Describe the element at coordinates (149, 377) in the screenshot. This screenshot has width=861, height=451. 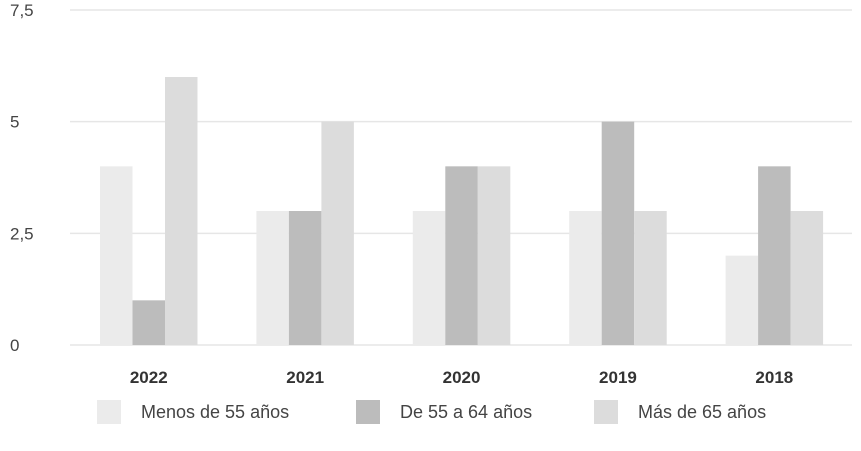
I see `x-tick-label: 2022` at that location.